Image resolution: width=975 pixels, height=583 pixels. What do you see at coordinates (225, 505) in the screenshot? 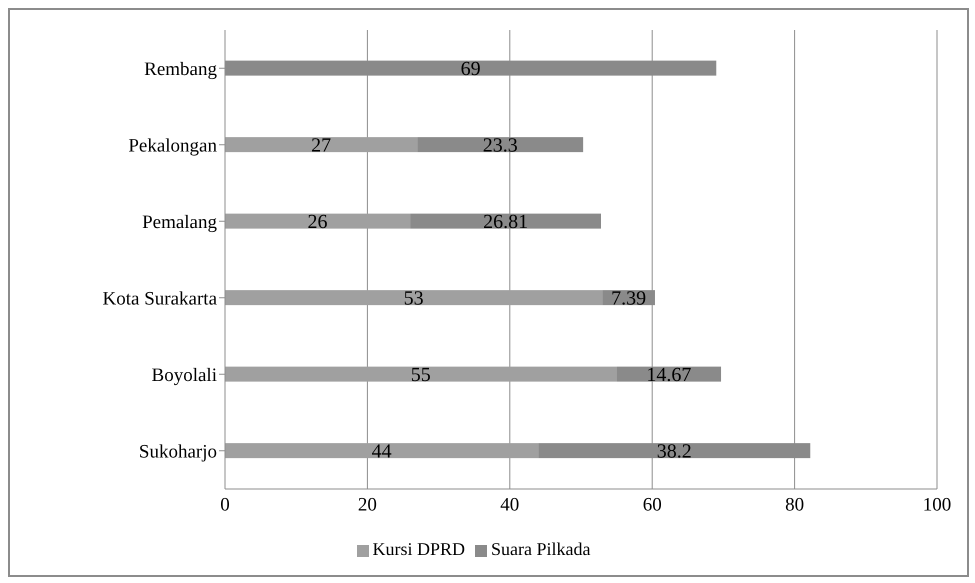
I see `x-tick-label: 0` at bounding box center [225, 505].